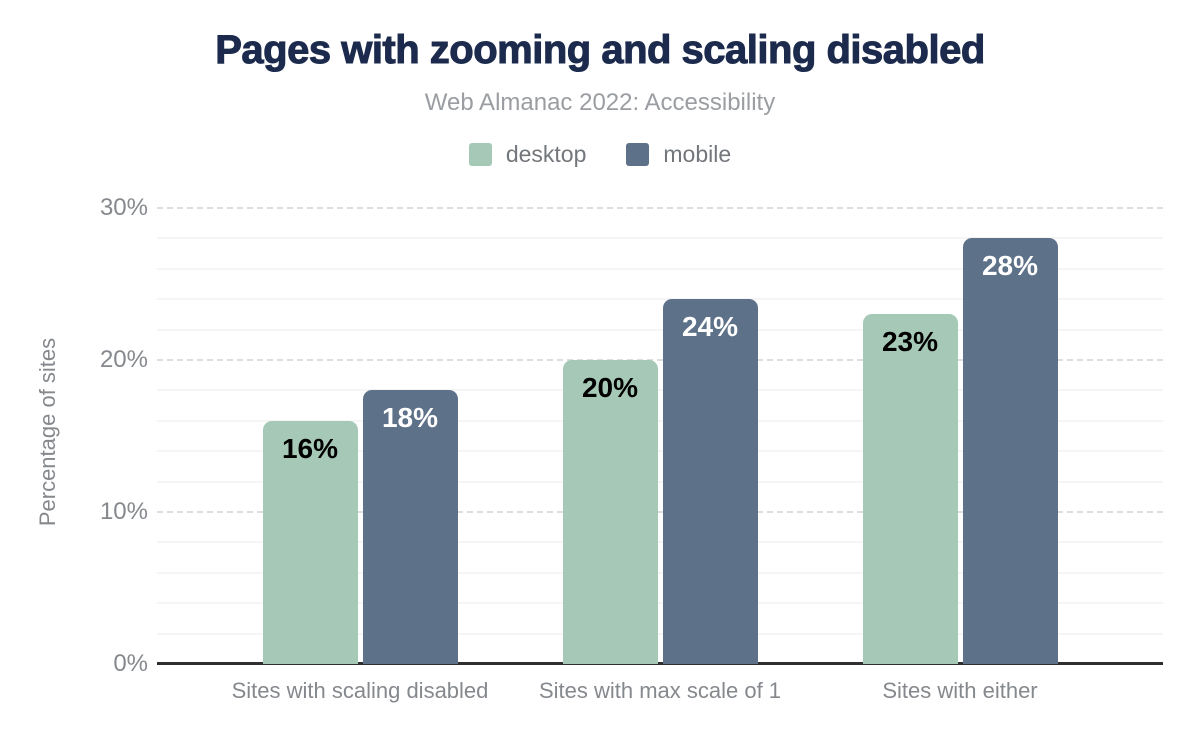 This screenshot has height=742, width=1200. I want to click on bar-mobile: 18%, so click(410, 527).